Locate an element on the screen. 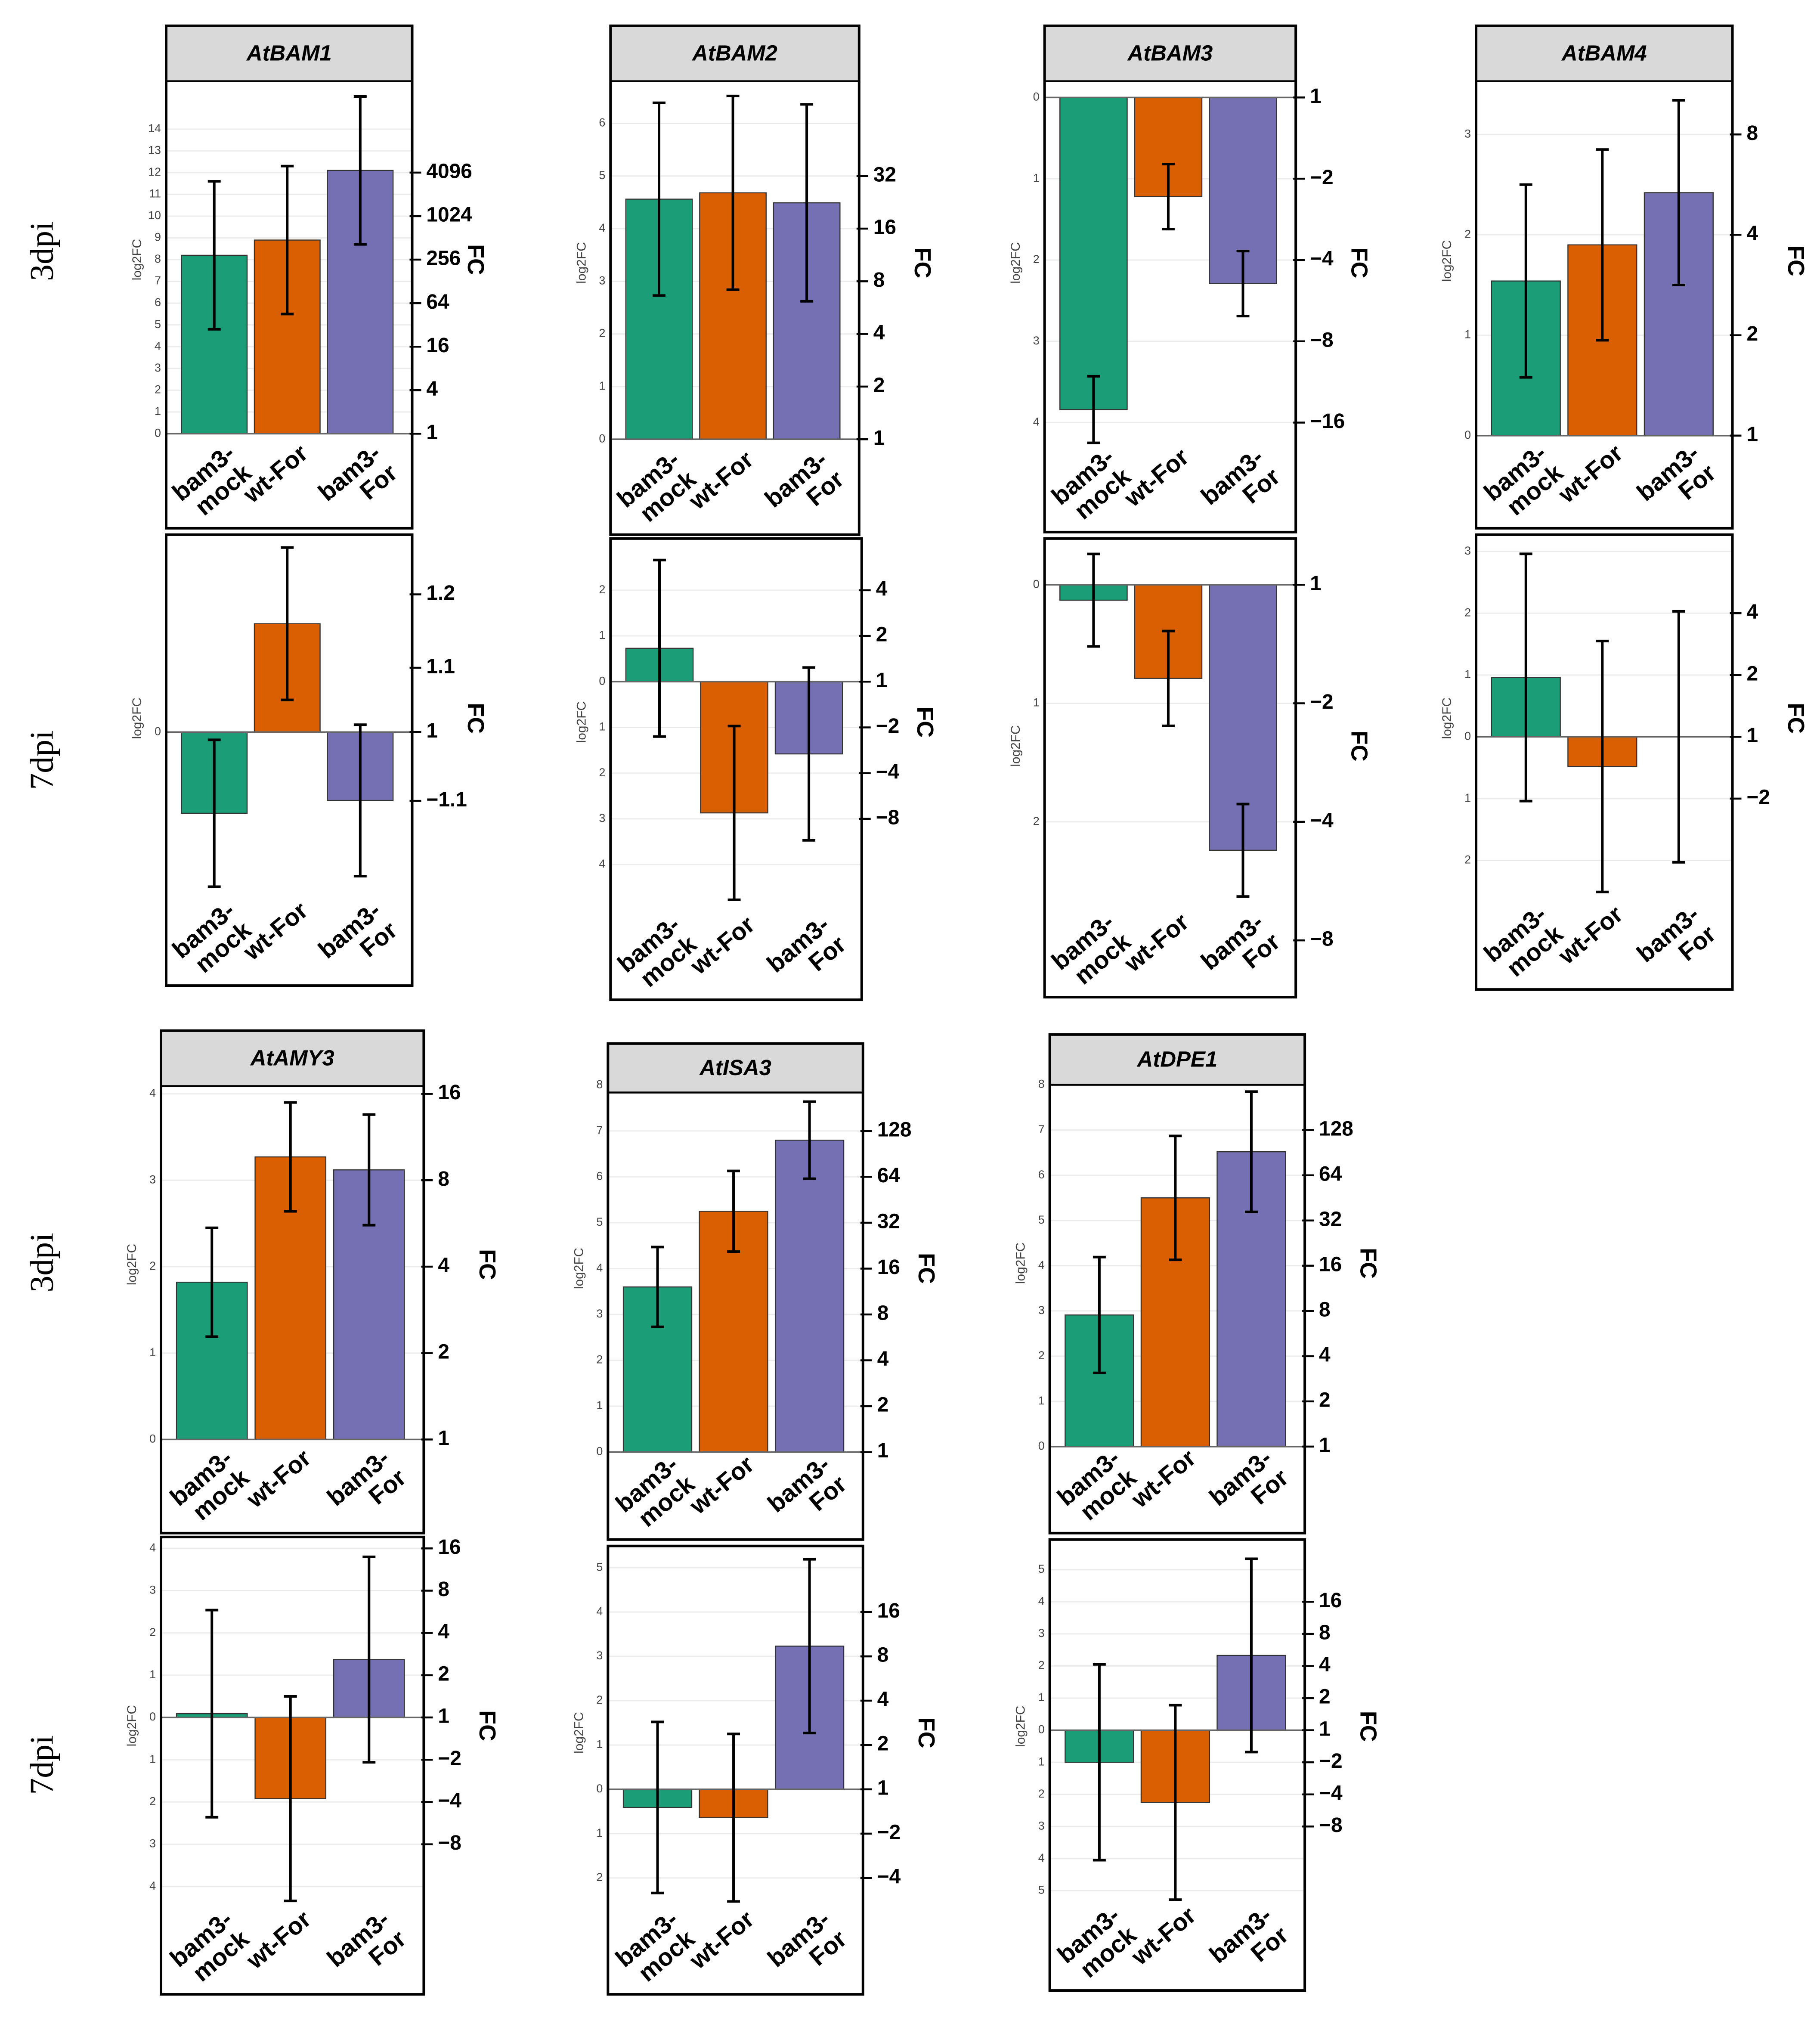  bar is located at coordinates (810, 1296).